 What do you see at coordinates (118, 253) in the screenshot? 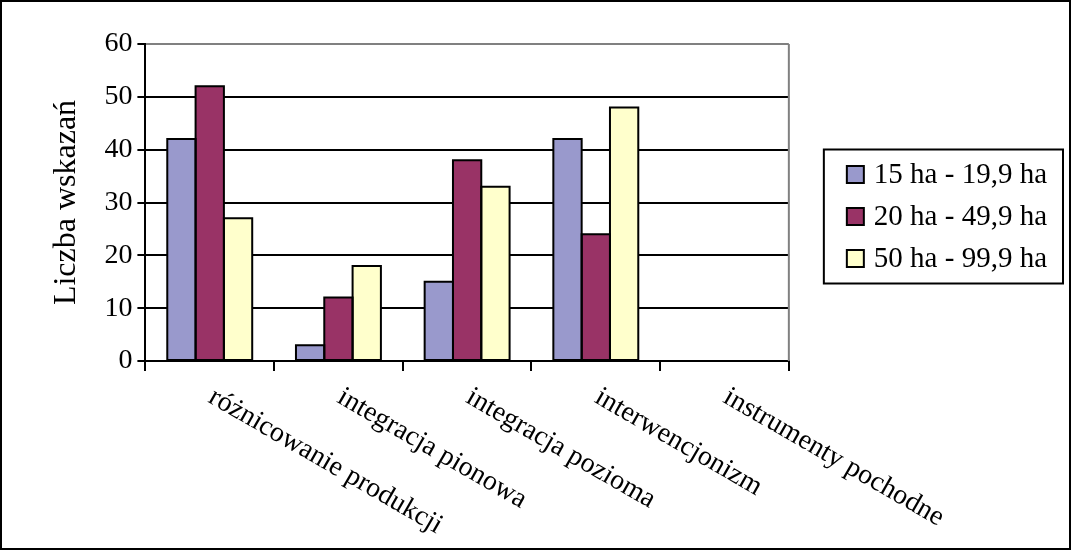
I see `y-tick-label: 20` at bounding box center [118, 253].